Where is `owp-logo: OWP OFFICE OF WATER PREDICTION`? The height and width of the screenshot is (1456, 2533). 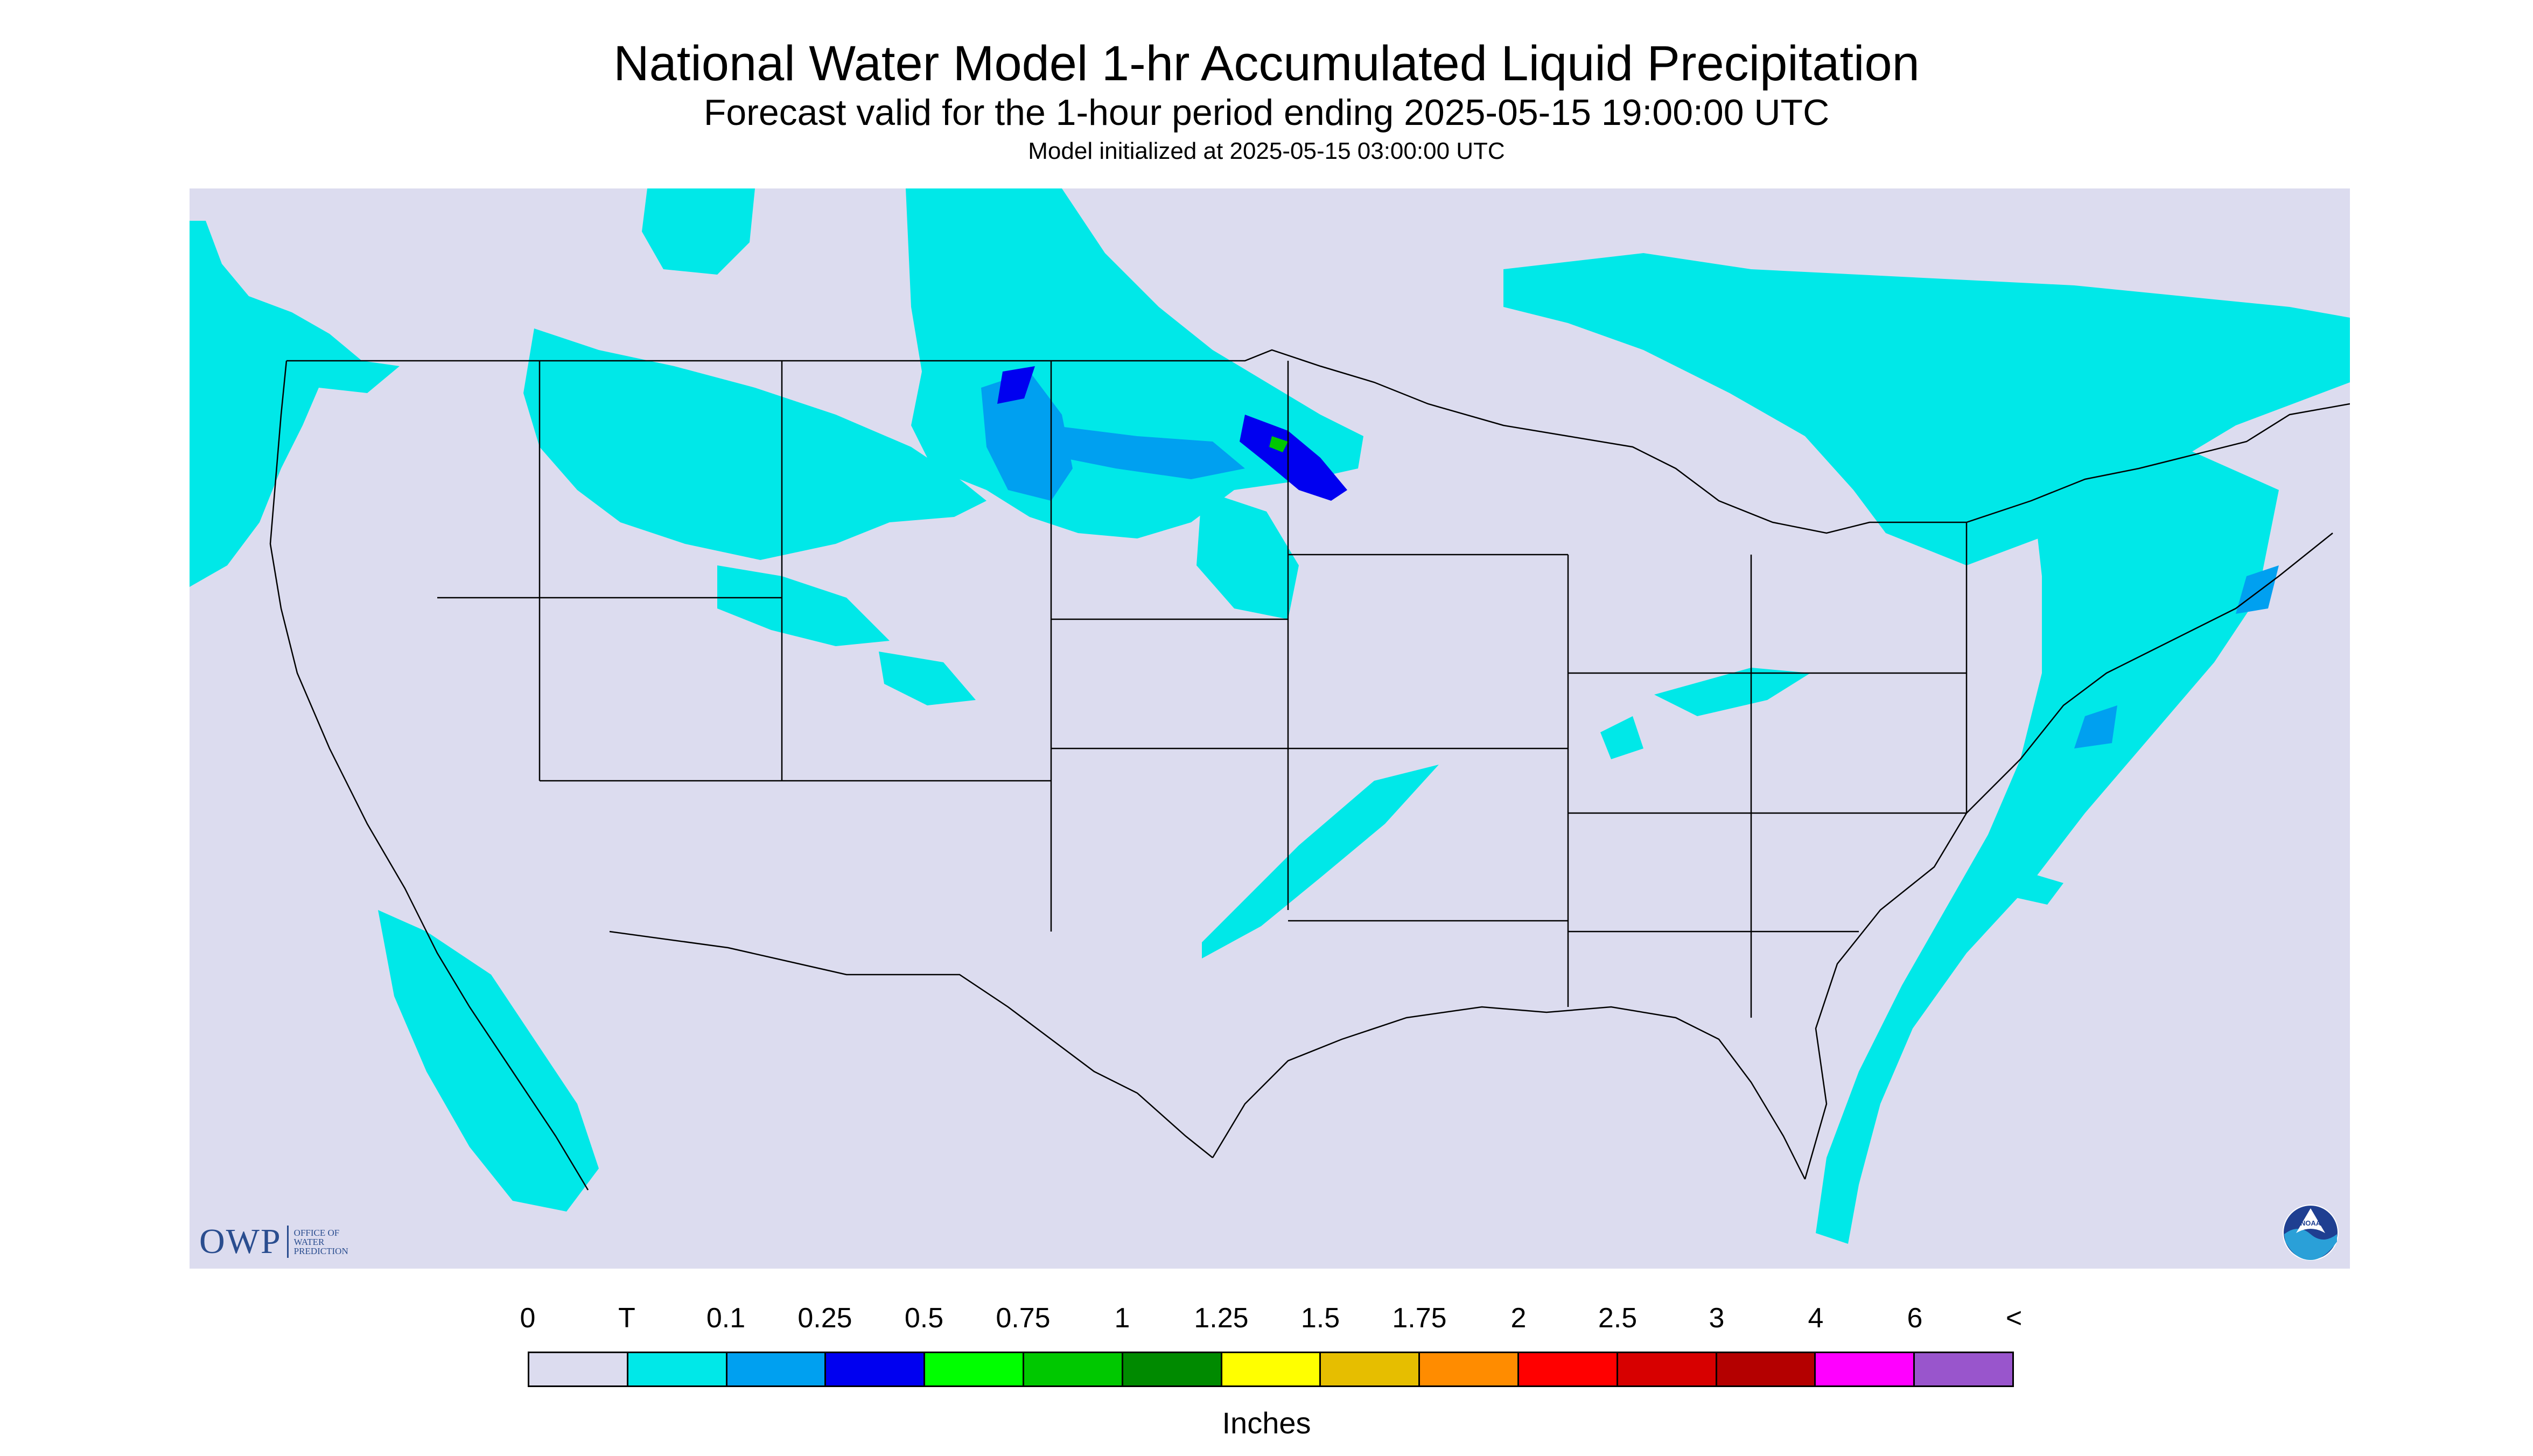 owp-logo: OWP OFFICE OF WATER PREDICTION is located at coordinates (290, 1241).